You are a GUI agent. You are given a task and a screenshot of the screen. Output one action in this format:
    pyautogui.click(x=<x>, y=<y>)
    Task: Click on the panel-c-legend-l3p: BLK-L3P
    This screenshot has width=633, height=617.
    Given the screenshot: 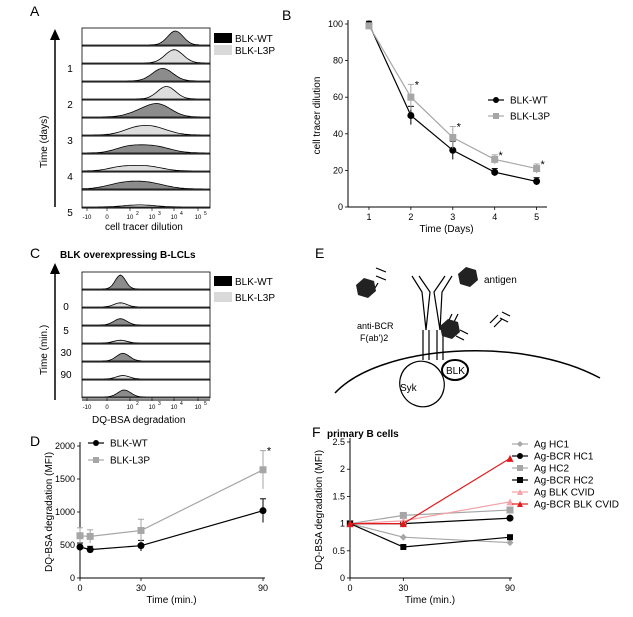 What is the action you would take?
    pyautogui.click(x=255, y=298)
    